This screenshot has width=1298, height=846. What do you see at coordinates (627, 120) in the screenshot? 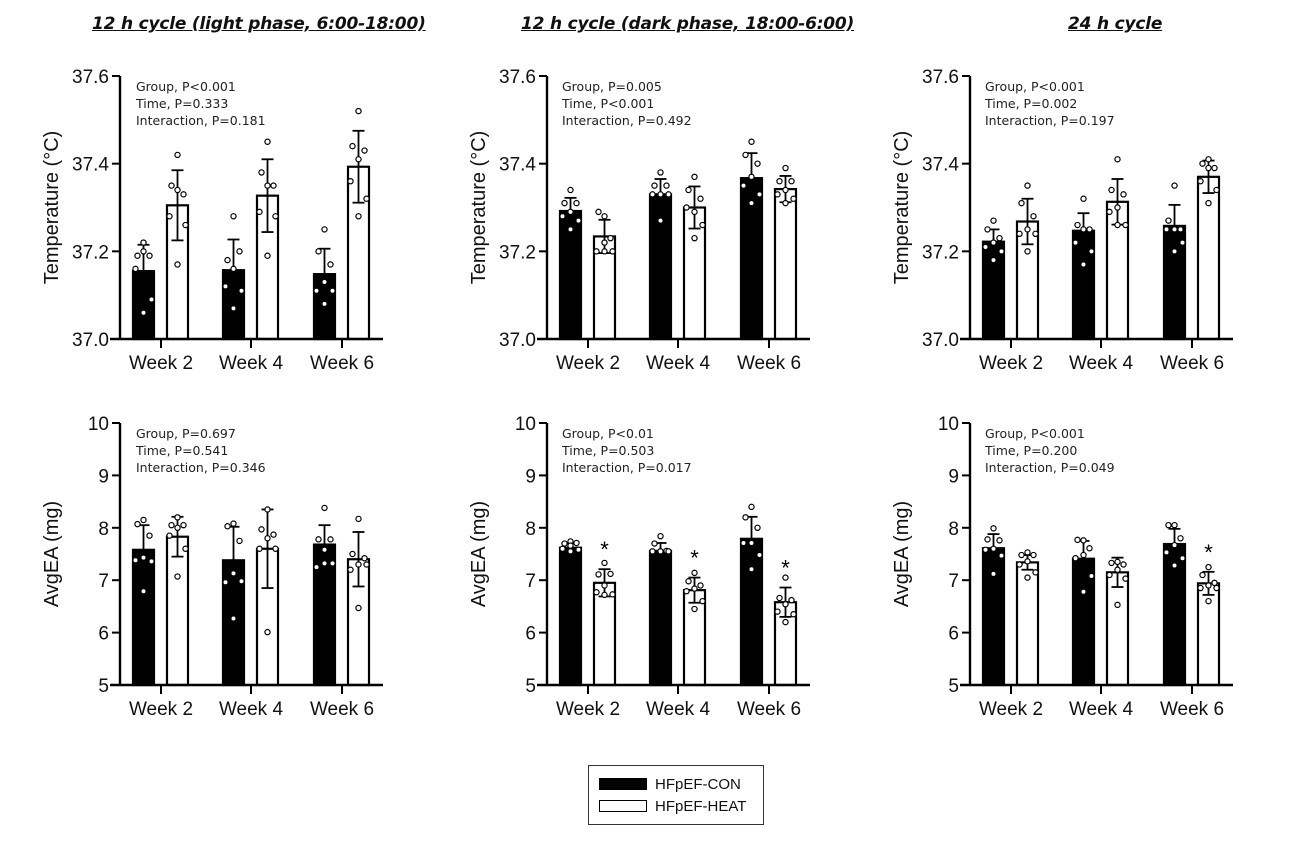
I see `stats-annotation: Interaction, P=0.492` at bounding box center [627, 120].